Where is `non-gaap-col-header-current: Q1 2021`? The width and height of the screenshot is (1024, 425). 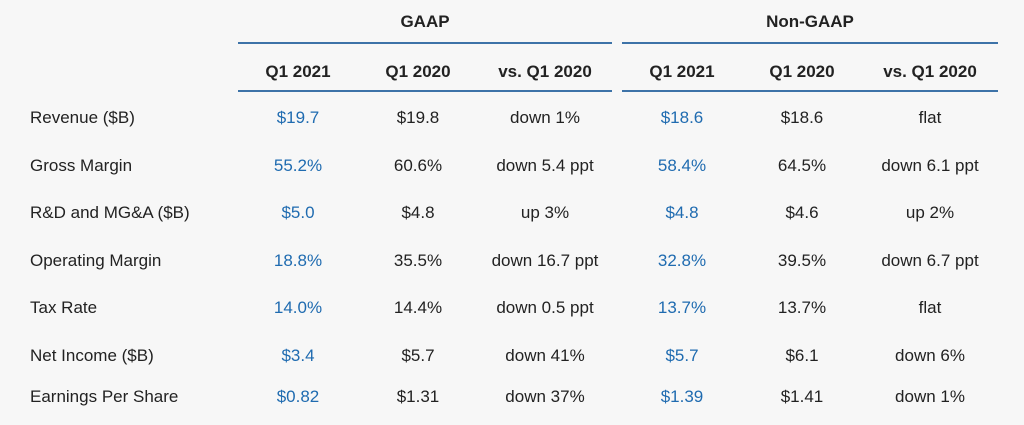 non-gaap-col-header-current: Q1 2021 is located at coordinates (682, 71).